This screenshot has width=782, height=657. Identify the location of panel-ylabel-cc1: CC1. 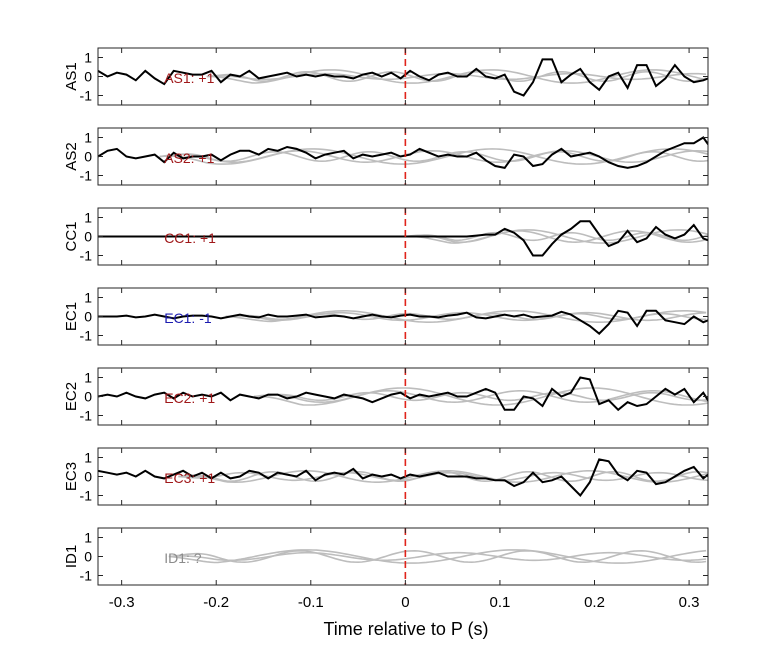
(71, 236).